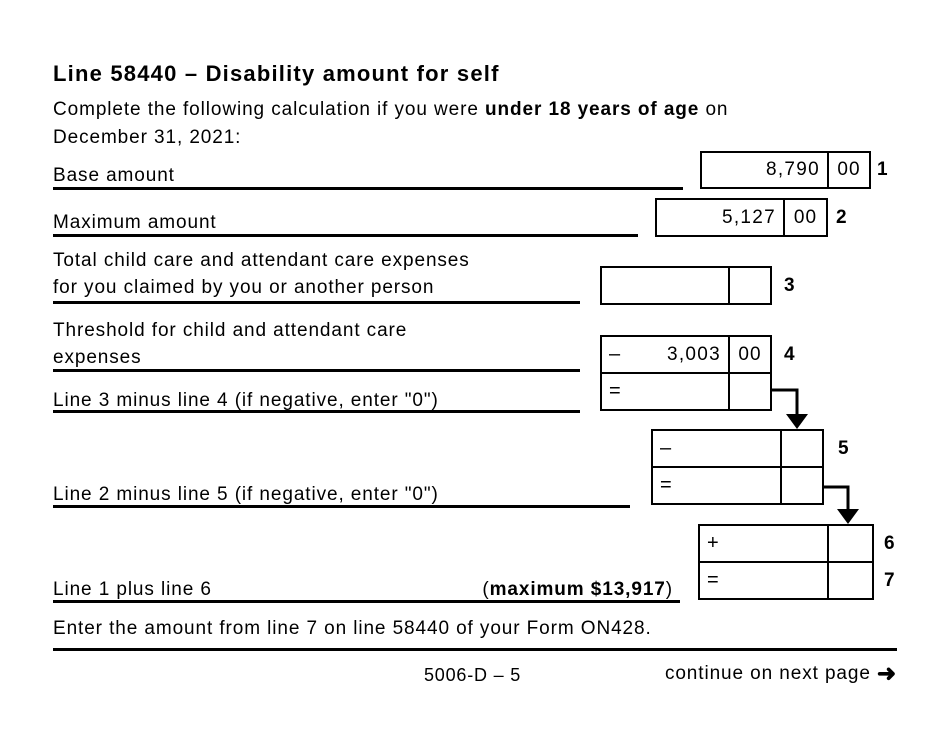  Describe the element at coordinates (841, 504) in the screenshot. I see `flow-arrow-line5-to-line6` at that location.